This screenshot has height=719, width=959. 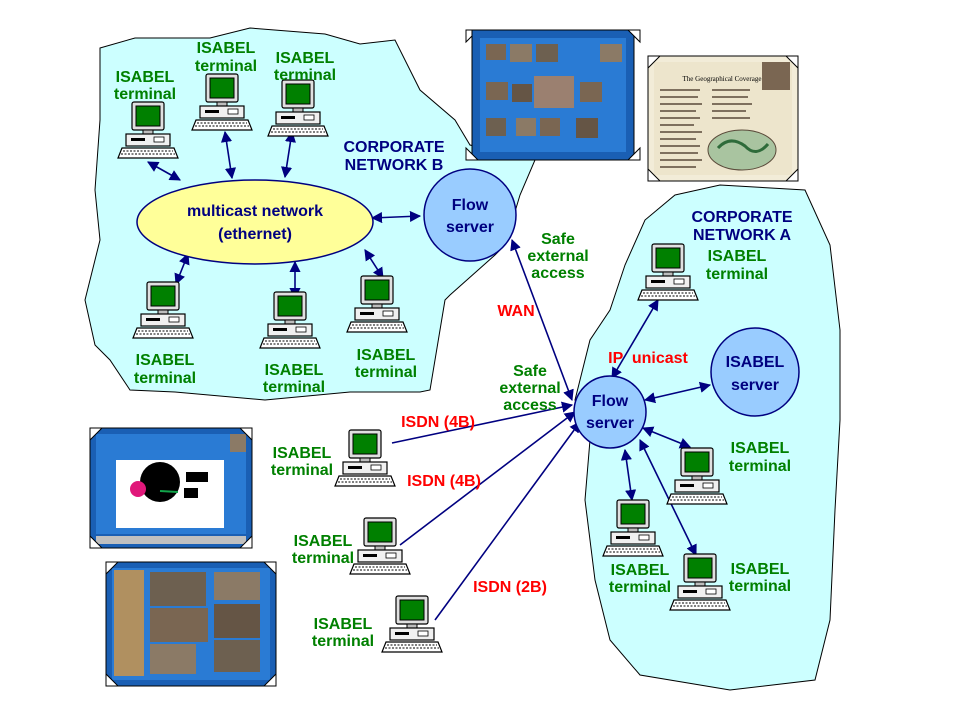 What do you see at coordinates (486, 429) in the screenshot?
I see `links-external` at bounding box center [486, 429].